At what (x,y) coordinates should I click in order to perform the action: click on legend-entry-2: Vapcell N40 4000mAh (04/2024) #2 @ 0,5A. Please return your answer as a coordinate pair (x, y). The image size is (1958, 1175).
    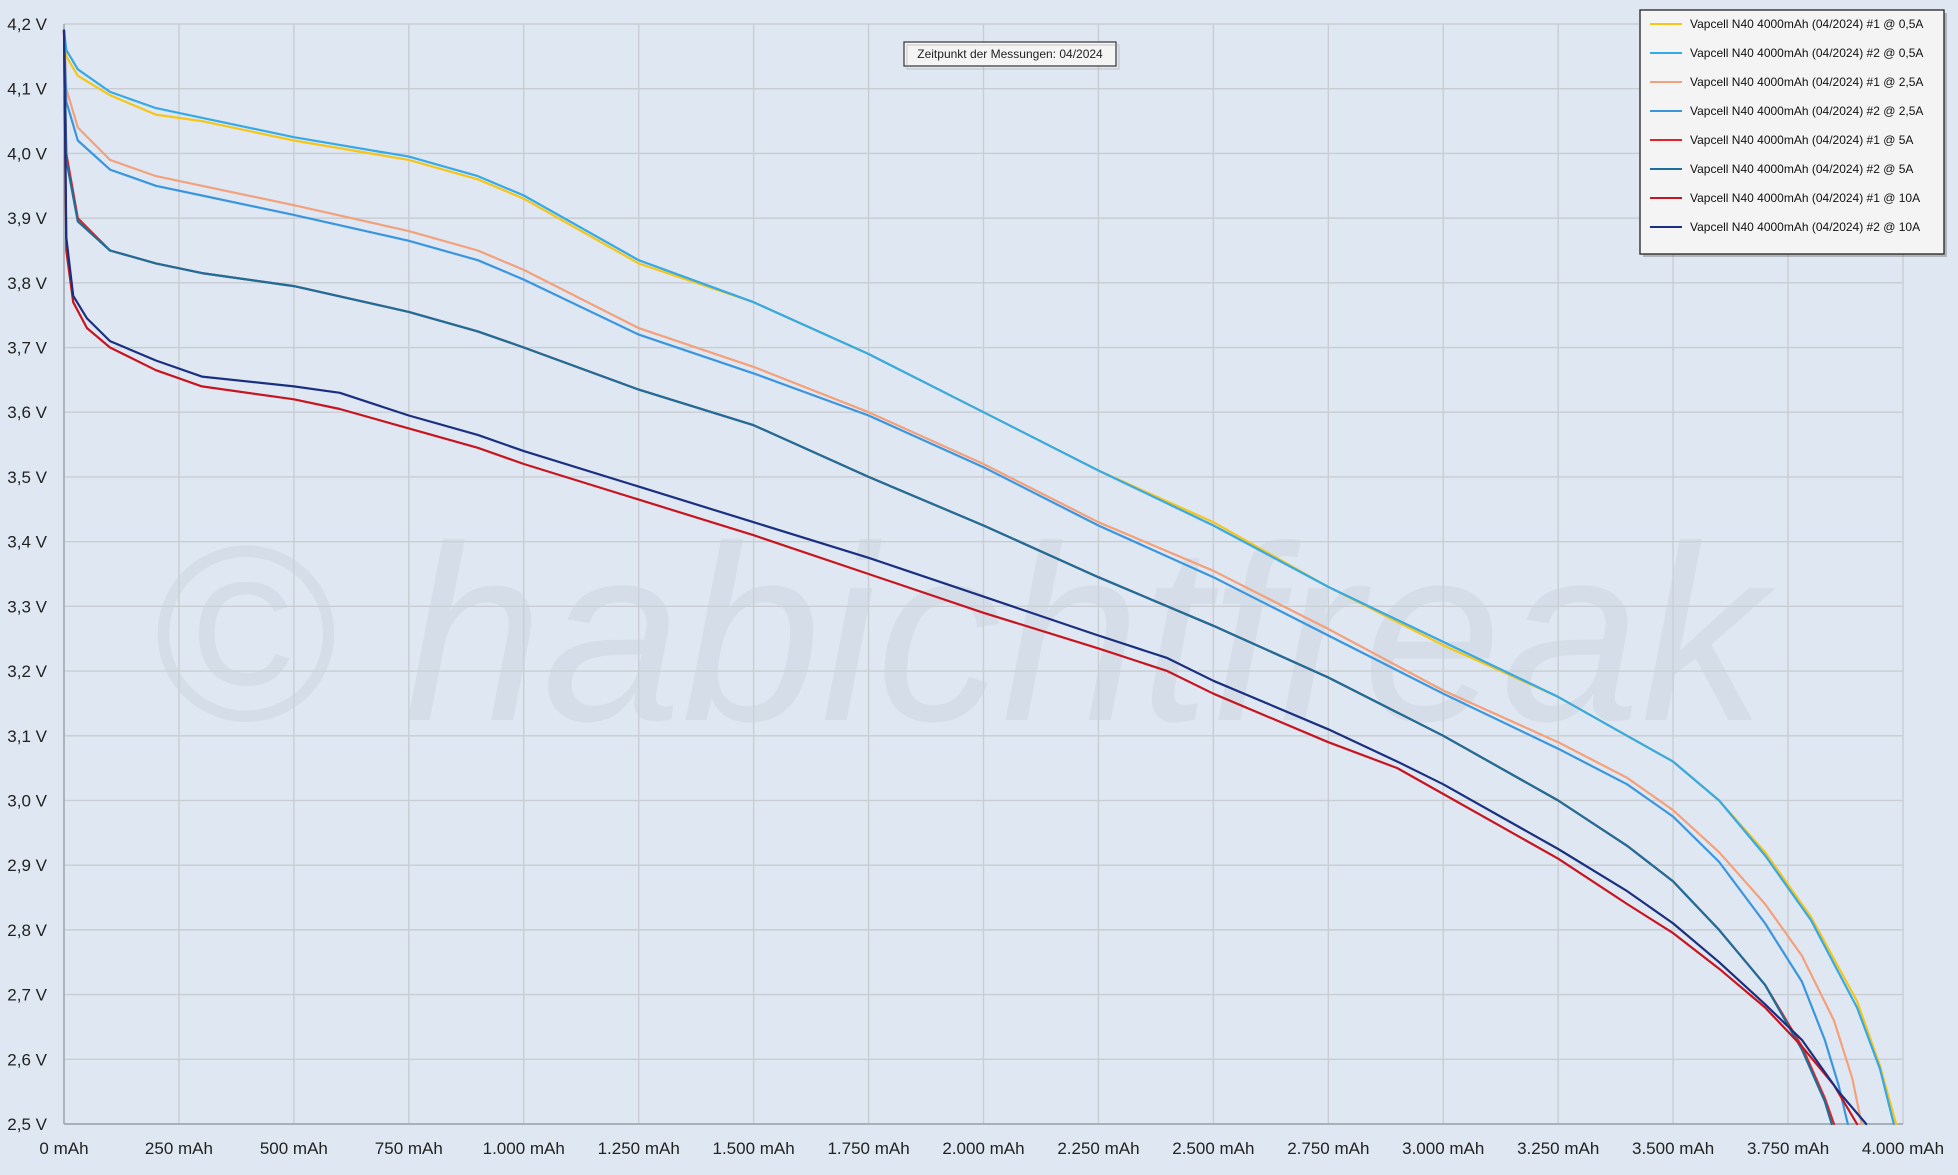
    Looking at the image, I should click on (1806, 53).